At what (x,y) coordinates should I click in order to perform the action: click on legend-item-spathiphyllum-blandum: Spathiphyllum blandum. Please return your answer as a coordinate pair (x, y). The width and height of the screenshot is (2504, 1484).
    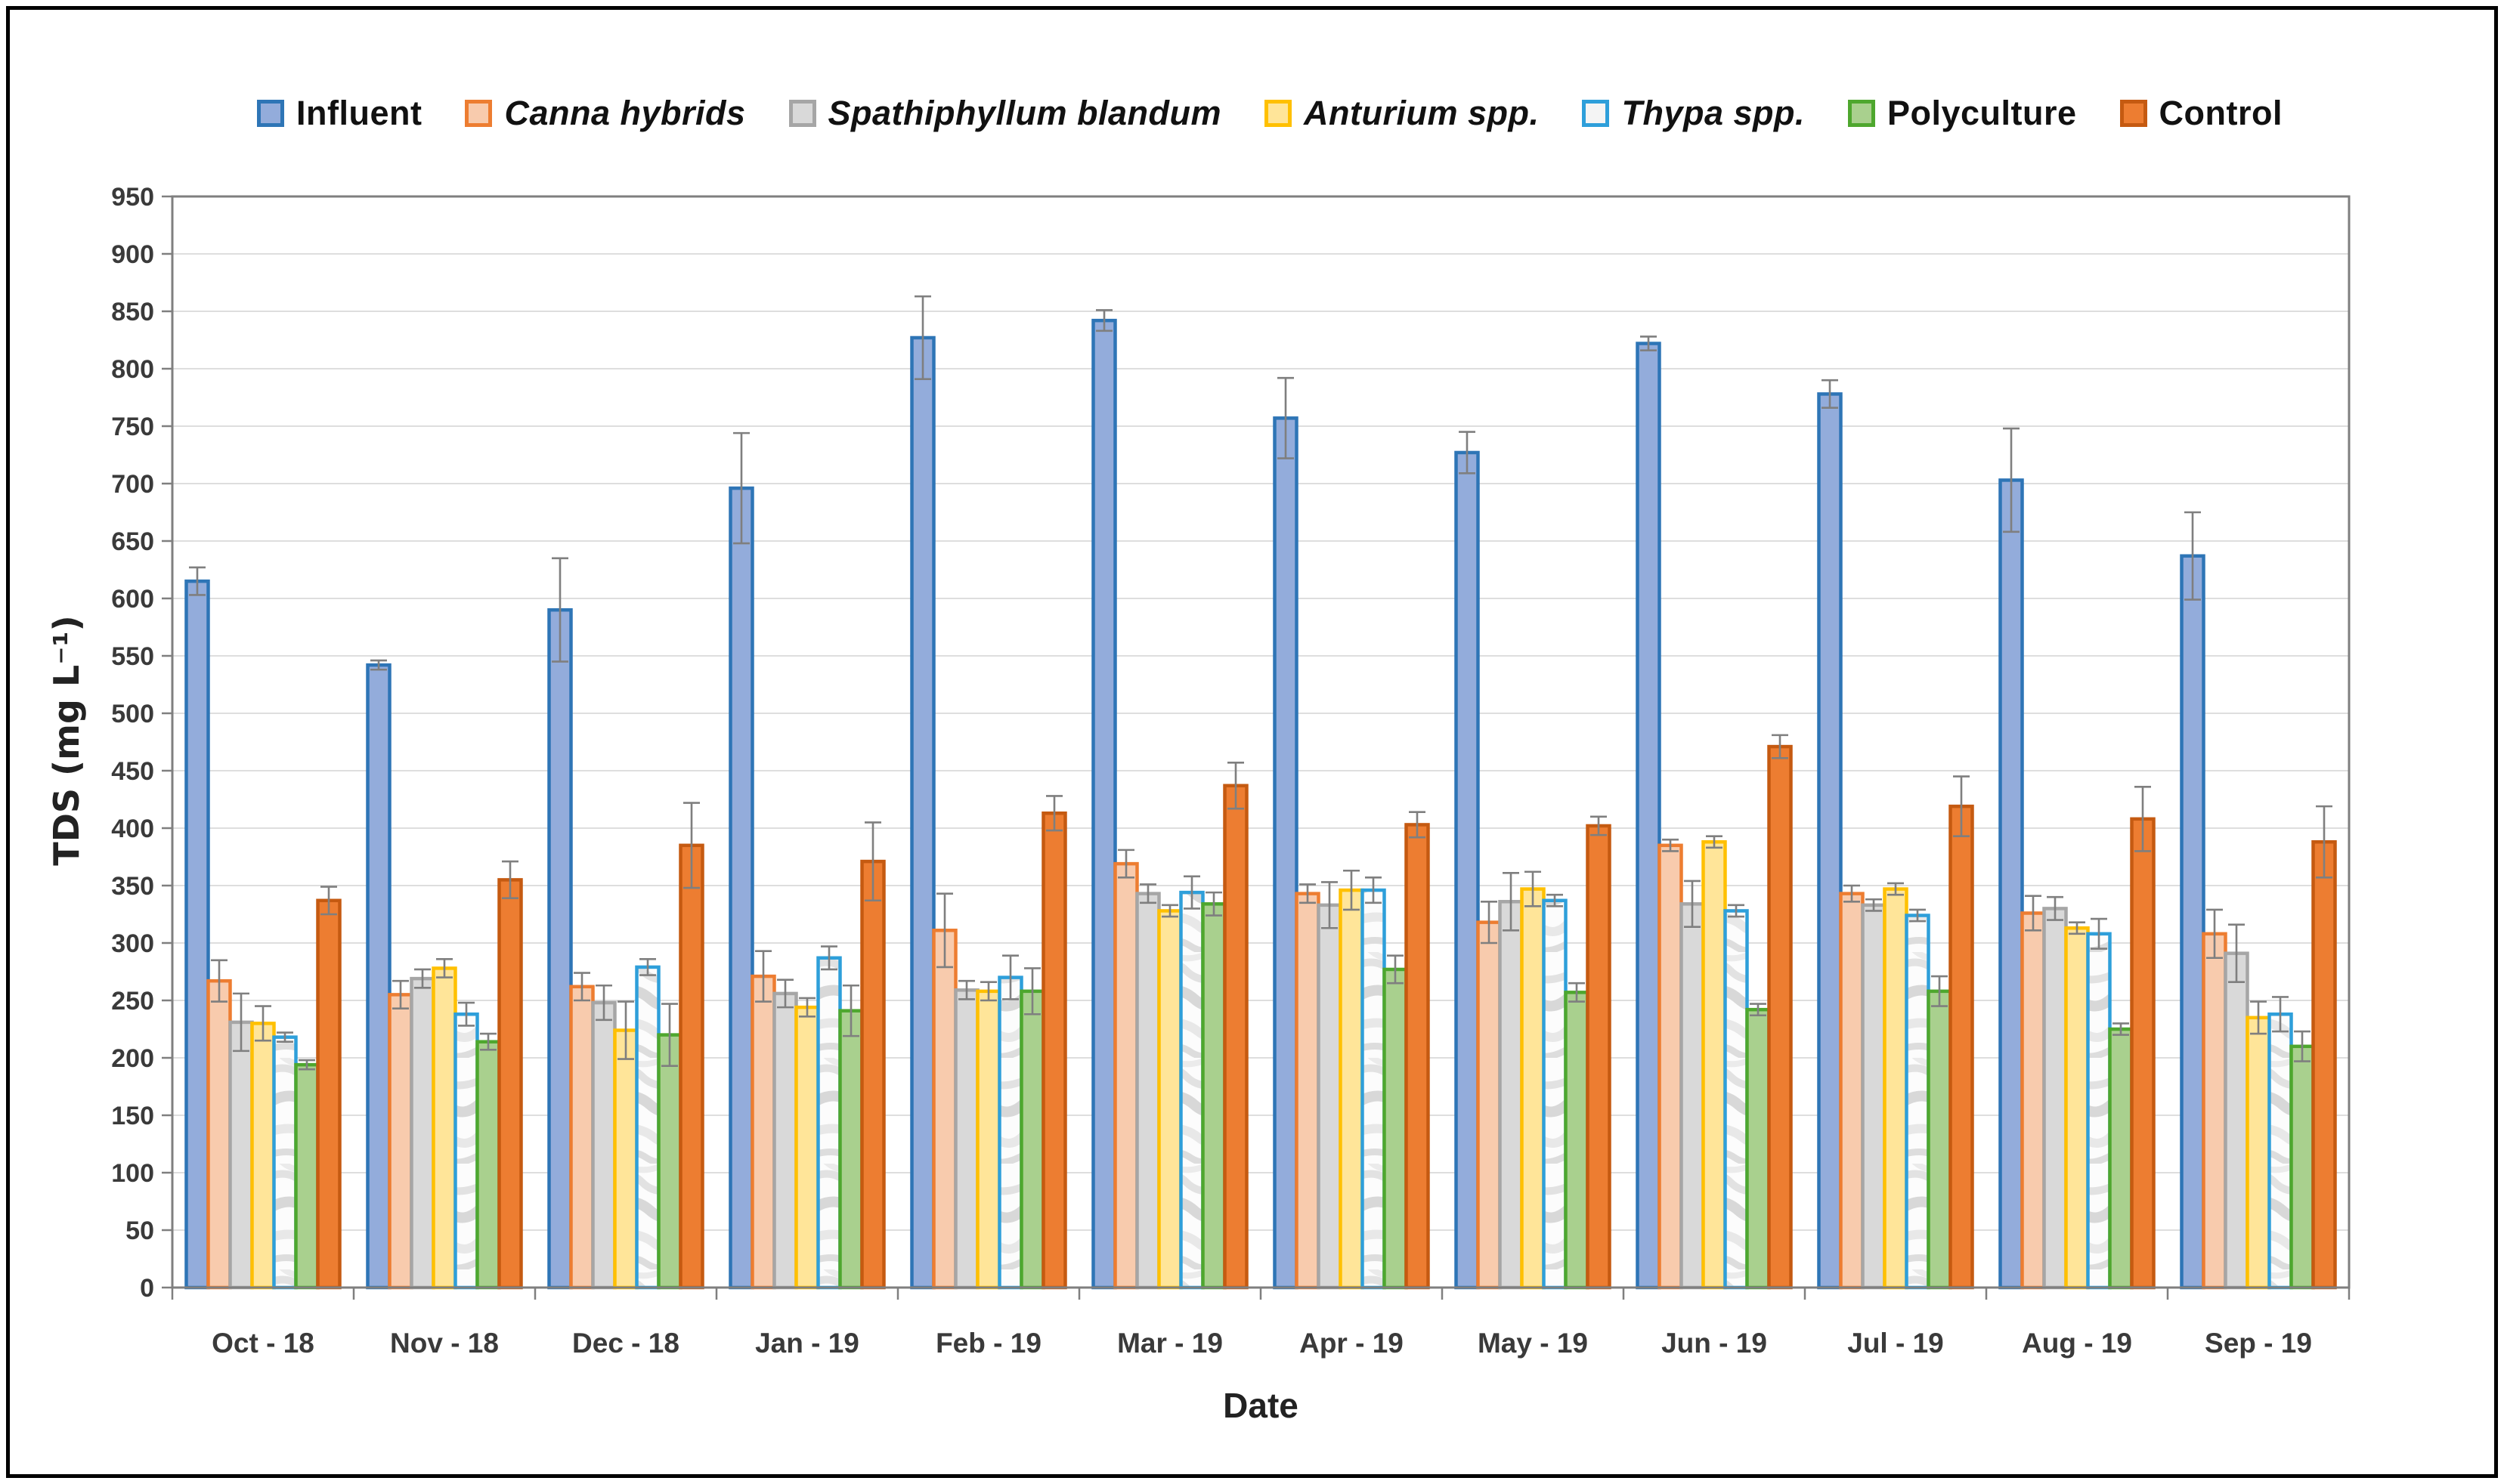
    Looking at the image, I should click on (1005, 113).